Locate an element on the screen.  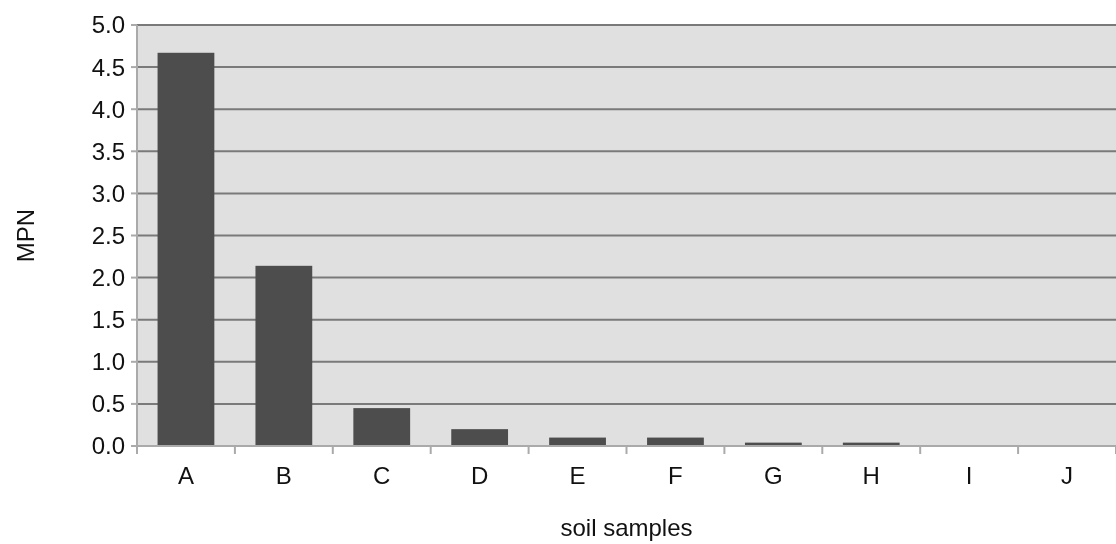
y-tick-label: 4.5 is located at coordinates (108, 67).